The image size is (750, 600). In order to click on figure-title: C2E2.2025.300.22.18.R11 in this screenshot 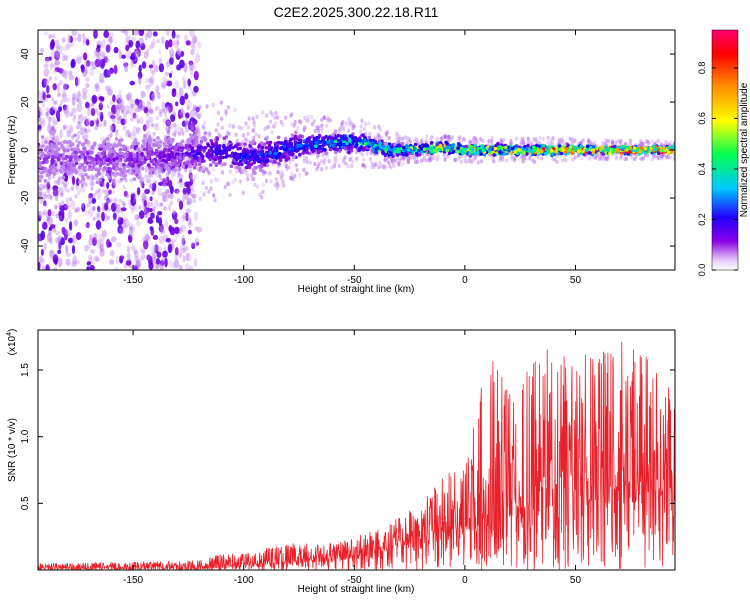, I will do `click(356, 12)`.